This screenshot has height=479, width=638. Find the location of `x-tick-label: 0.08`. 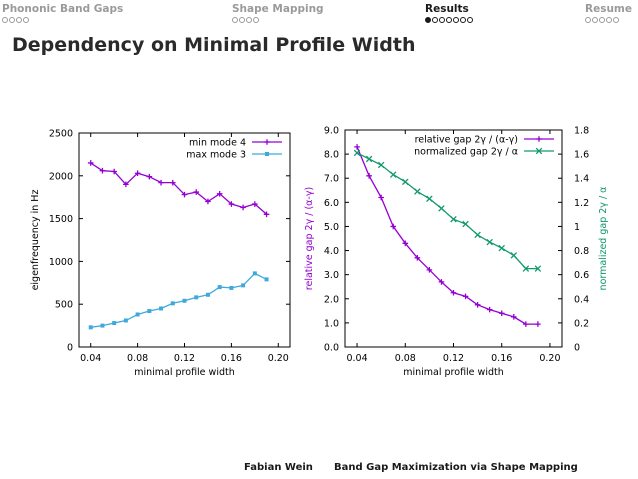

x-tick-label: 0.08 is located at coordinates (405, 358).